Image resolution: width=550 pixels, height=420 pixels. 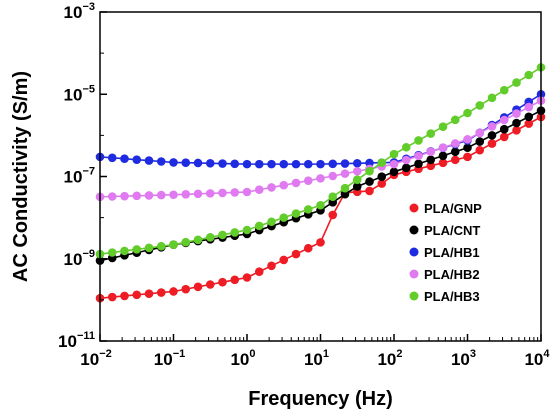 What do you see at coordinates (79, 258) in the screenshot?
I see `y-tick-label: 10−9` at bounding box center [79, 258].